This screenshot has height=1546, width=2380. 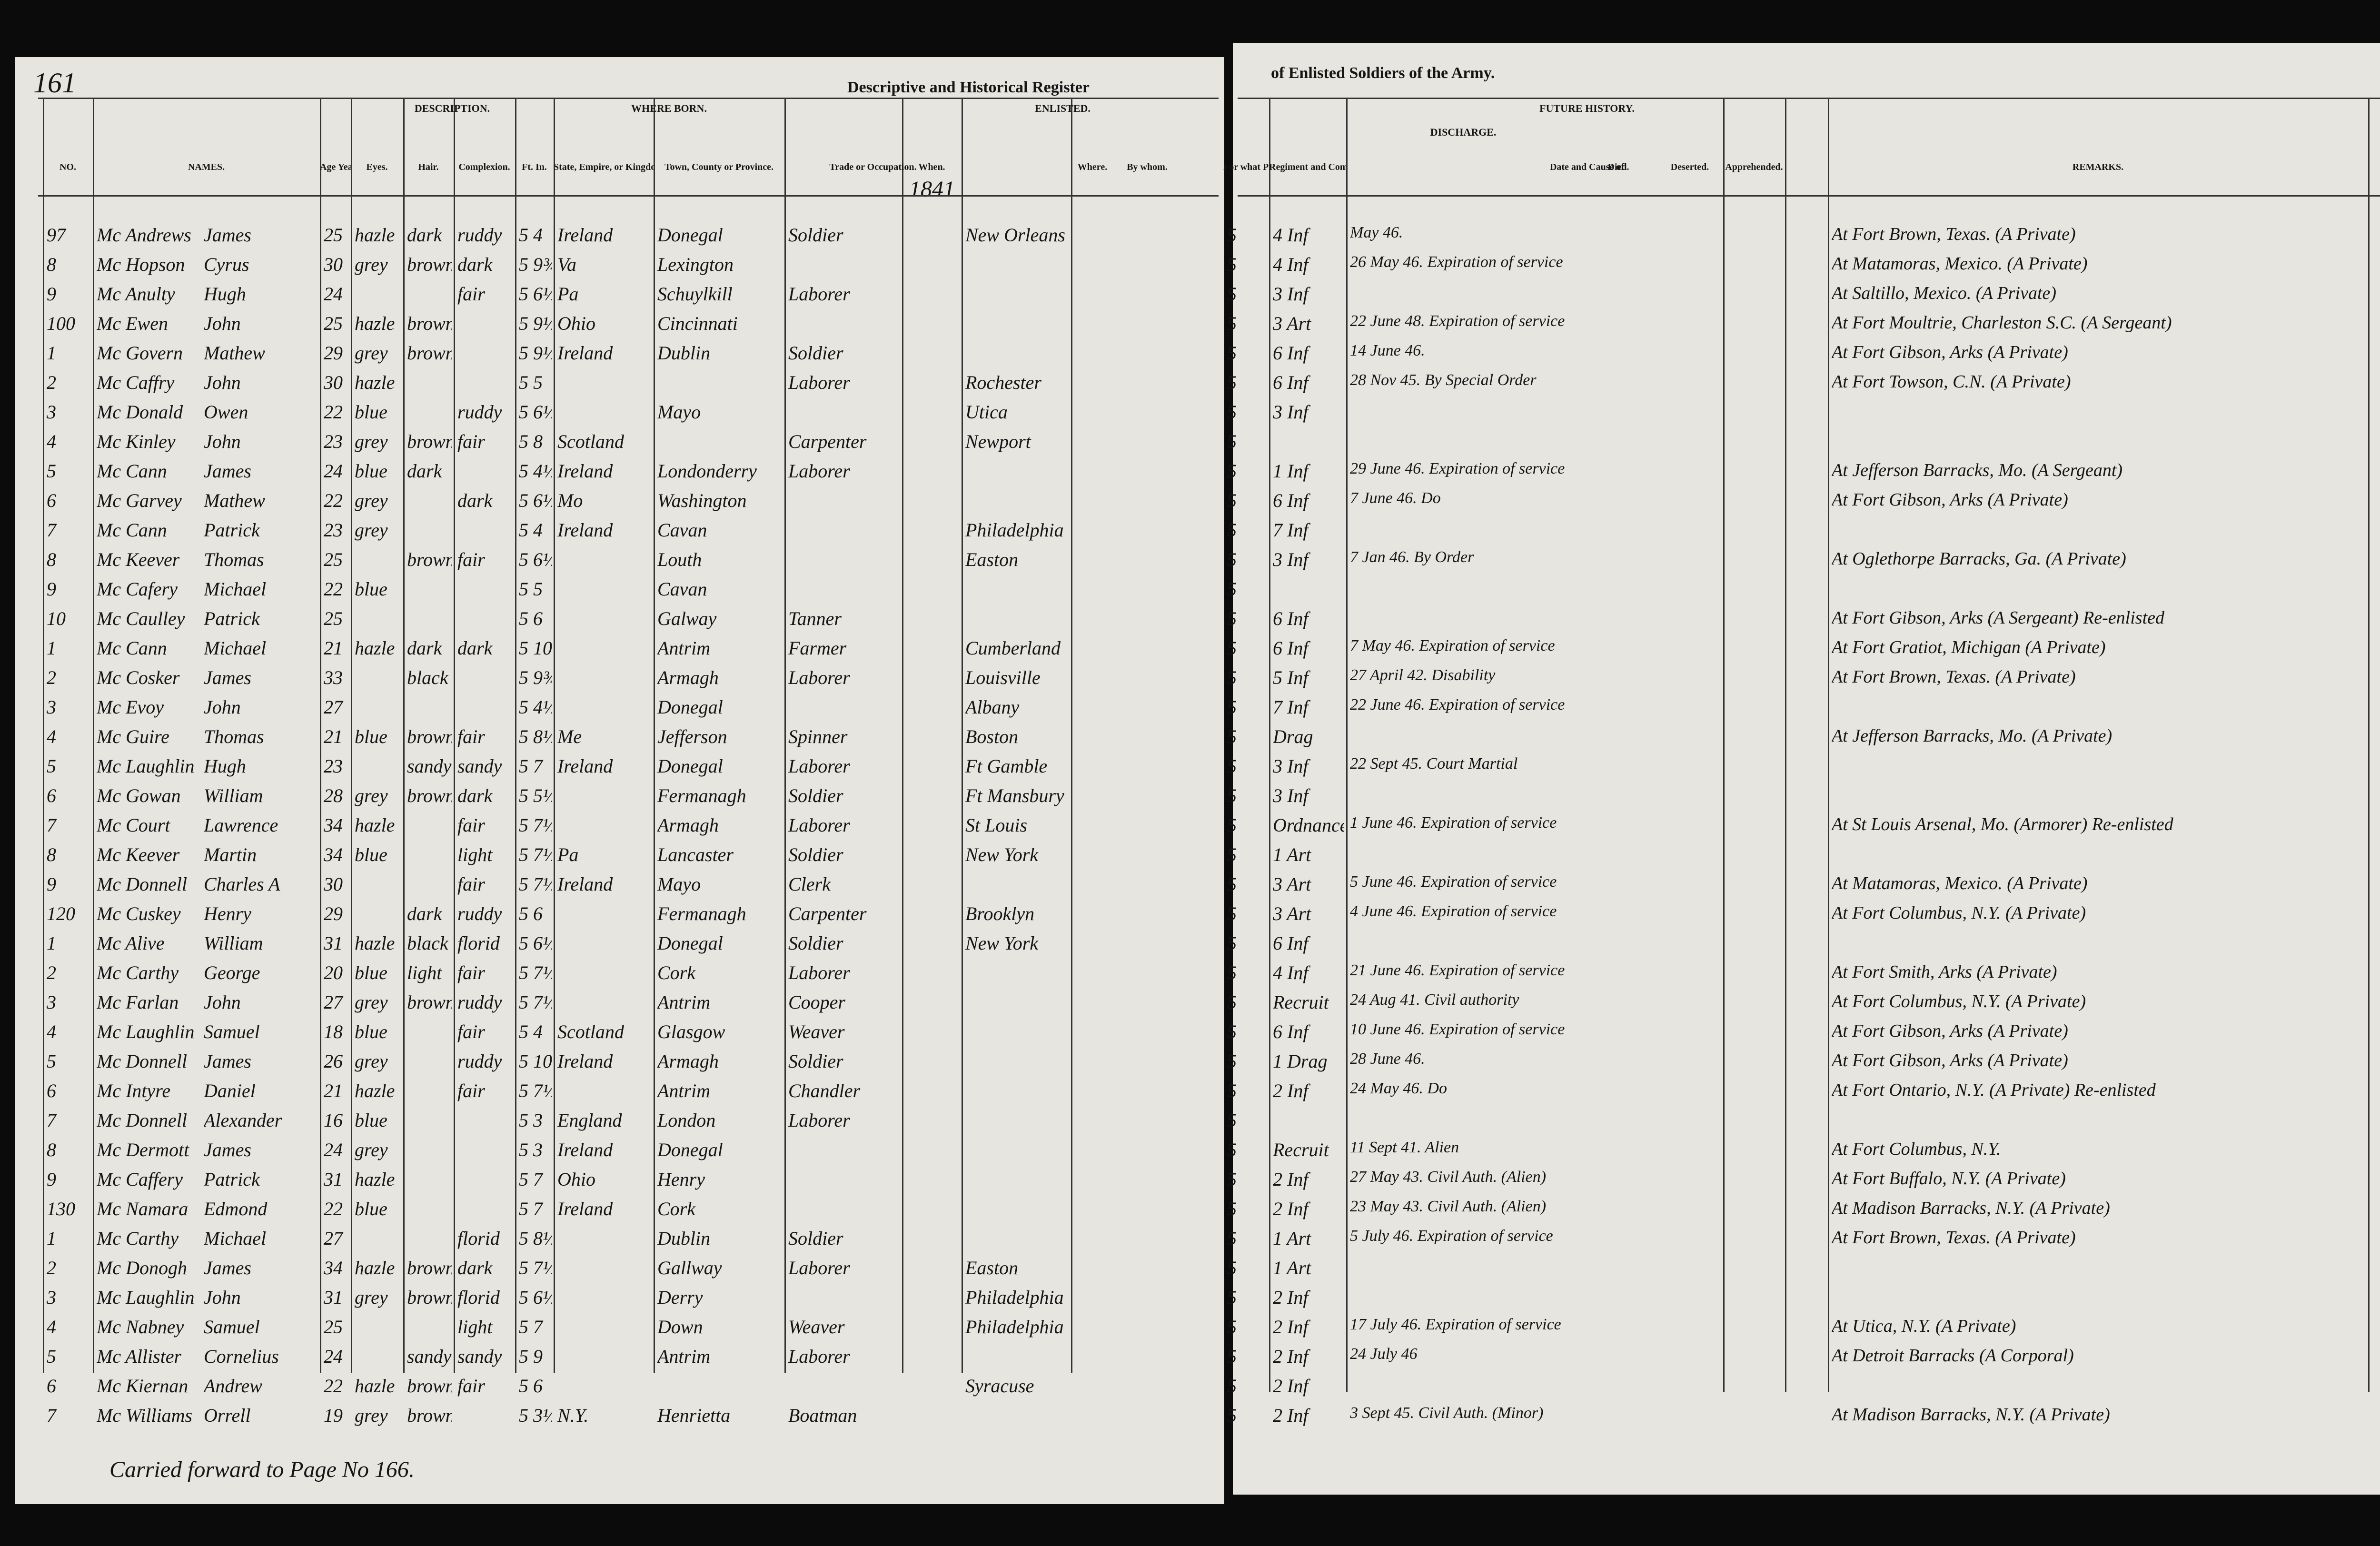 I want to click on table-cell: Dublin, so click(x=684, y=1238).